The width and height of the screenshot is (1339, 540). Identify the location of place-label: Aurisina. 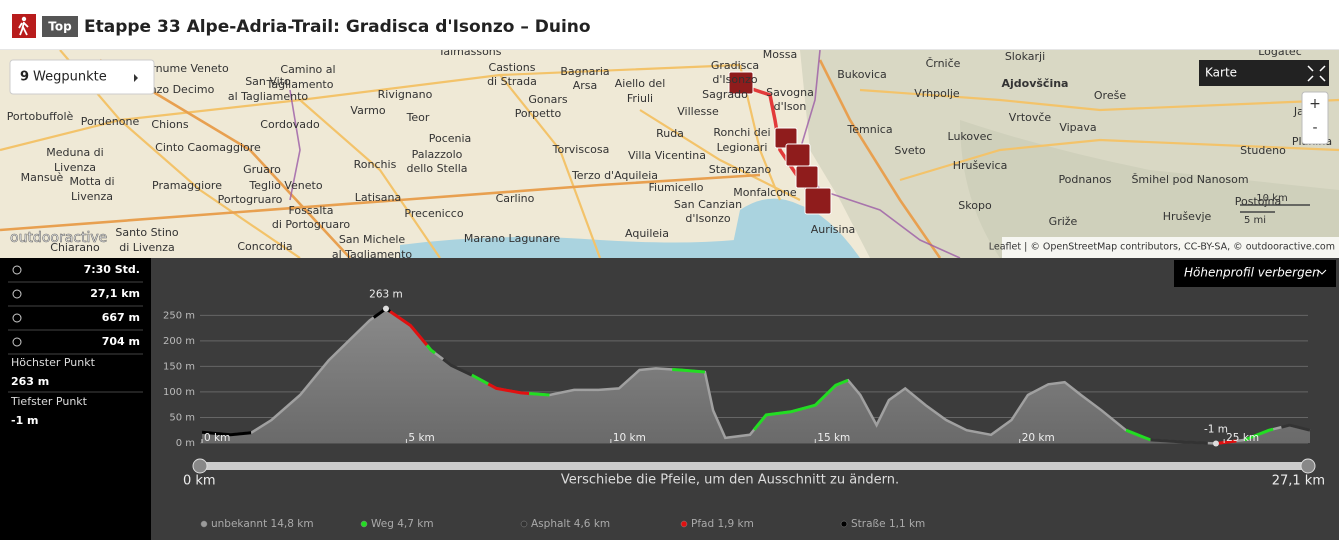
(833, 229).